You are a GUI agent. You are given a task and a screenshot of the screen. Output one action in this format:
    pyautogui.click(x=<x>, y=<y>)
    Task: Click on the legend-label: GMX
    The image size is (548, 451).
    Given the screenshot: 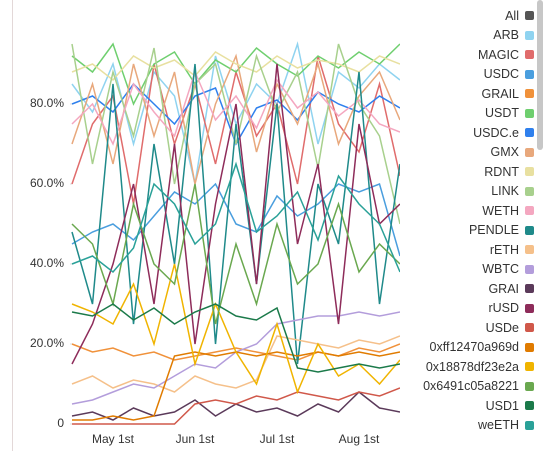 What is the action you would take?
    pyautogui.click(x=504, y=152)
    